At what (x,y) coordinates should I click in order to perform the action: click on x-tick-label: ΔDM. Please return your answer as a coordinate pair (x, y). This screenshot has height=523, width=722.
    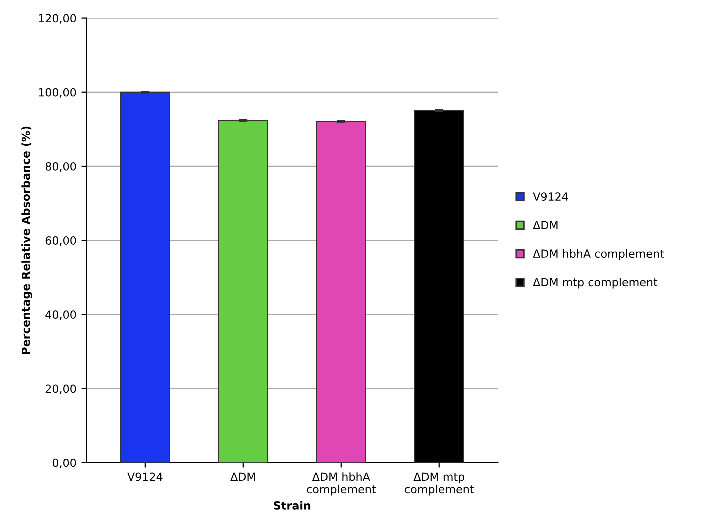
    Looking at the image, I should click on (243, 477).